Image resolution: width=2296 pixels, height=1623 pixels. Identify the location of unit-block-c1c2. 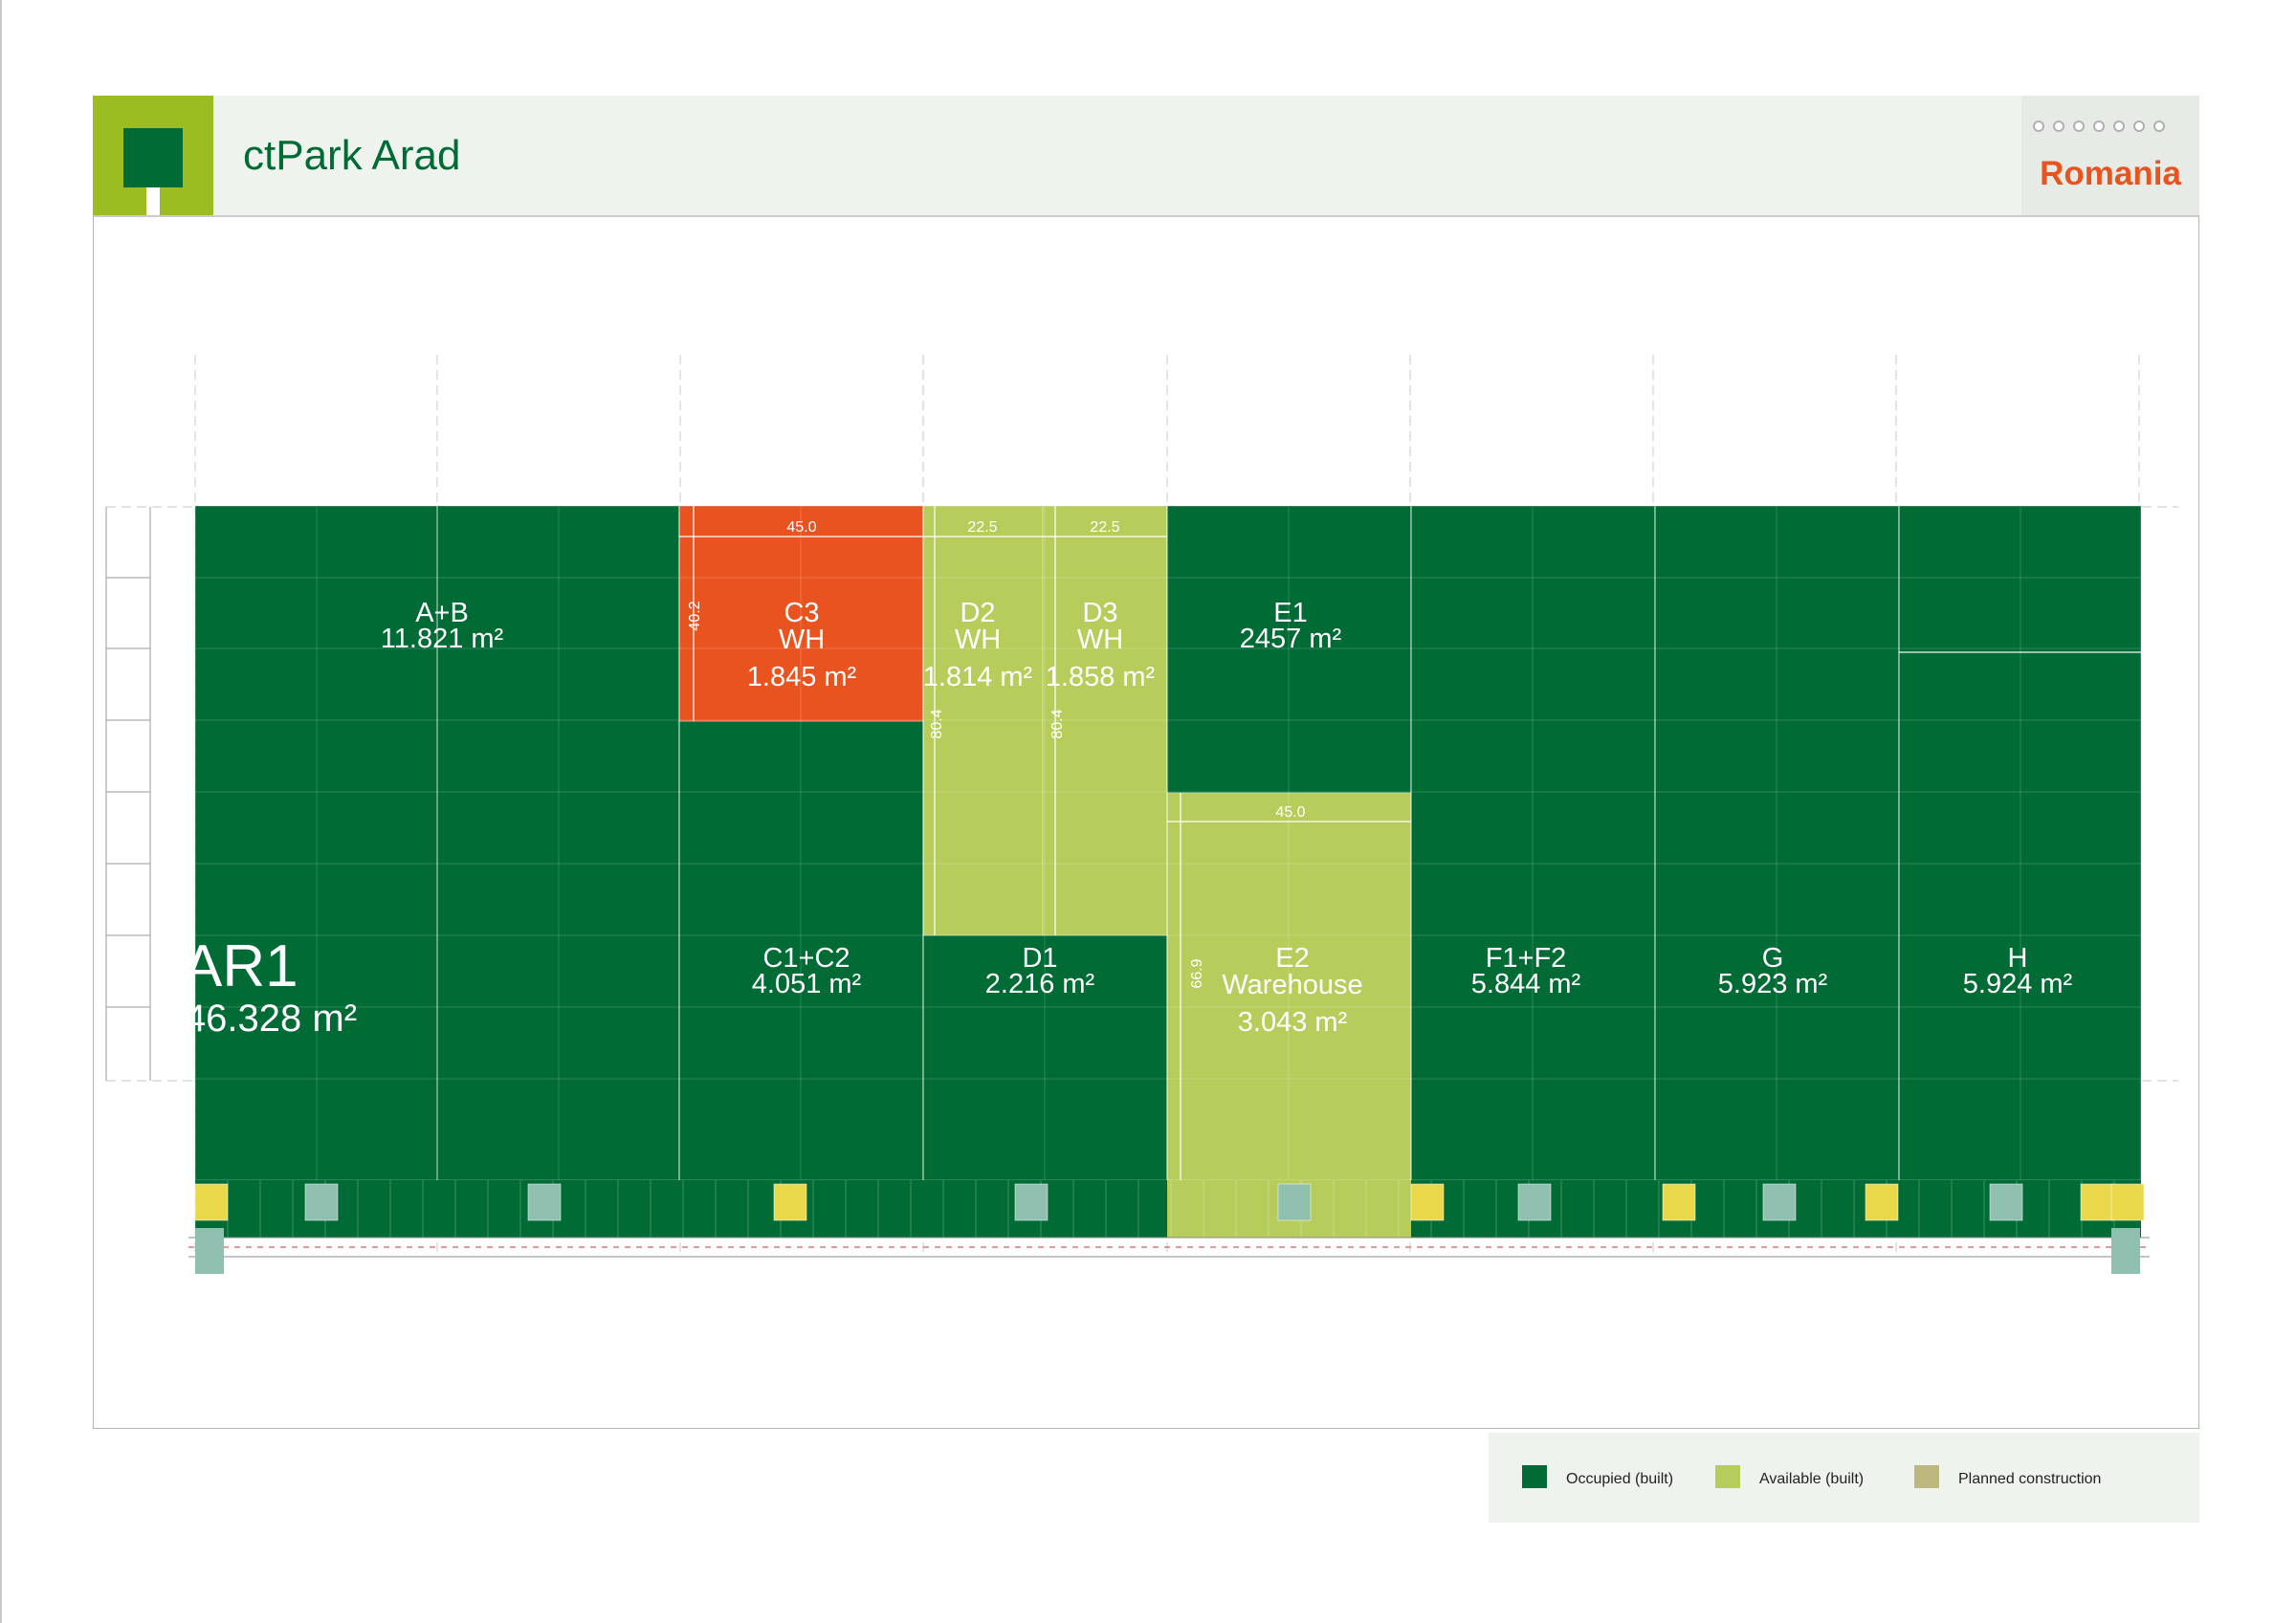
(801, 950).